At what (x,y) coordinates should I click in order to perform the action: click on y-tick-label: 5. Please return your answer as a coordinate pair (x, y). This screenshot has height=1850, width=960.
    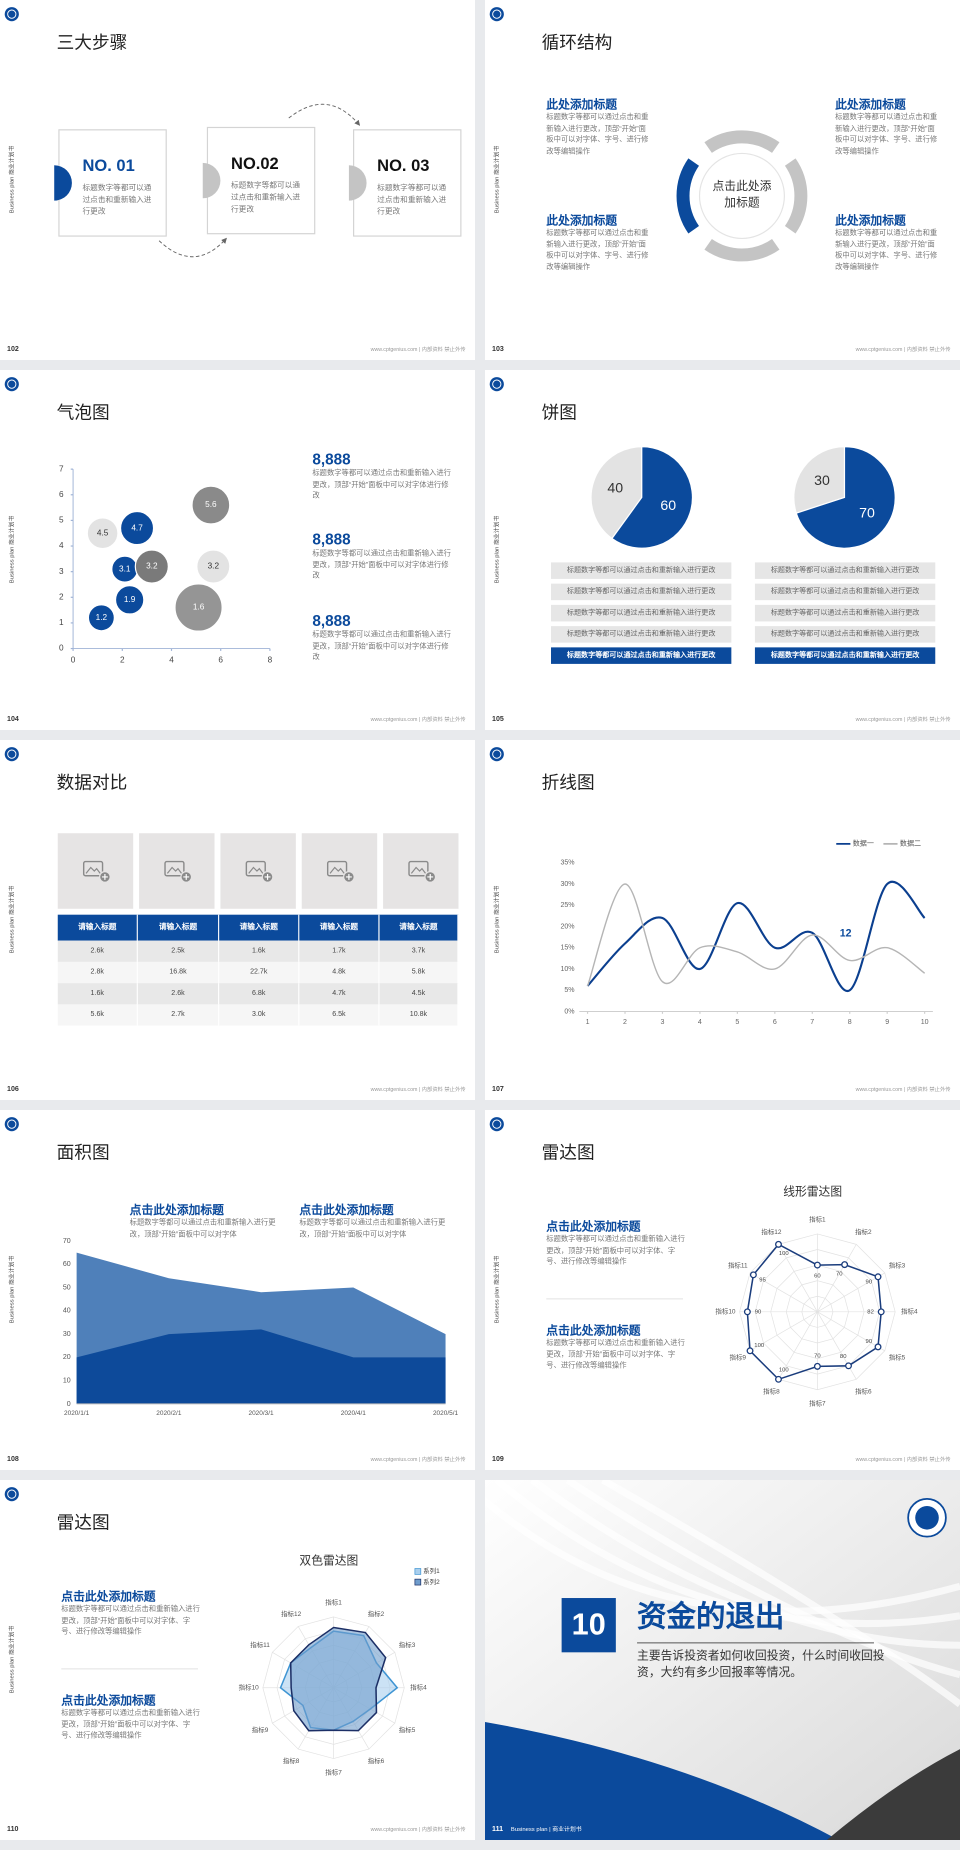
    Looking at the image, I should click on (61, 520).